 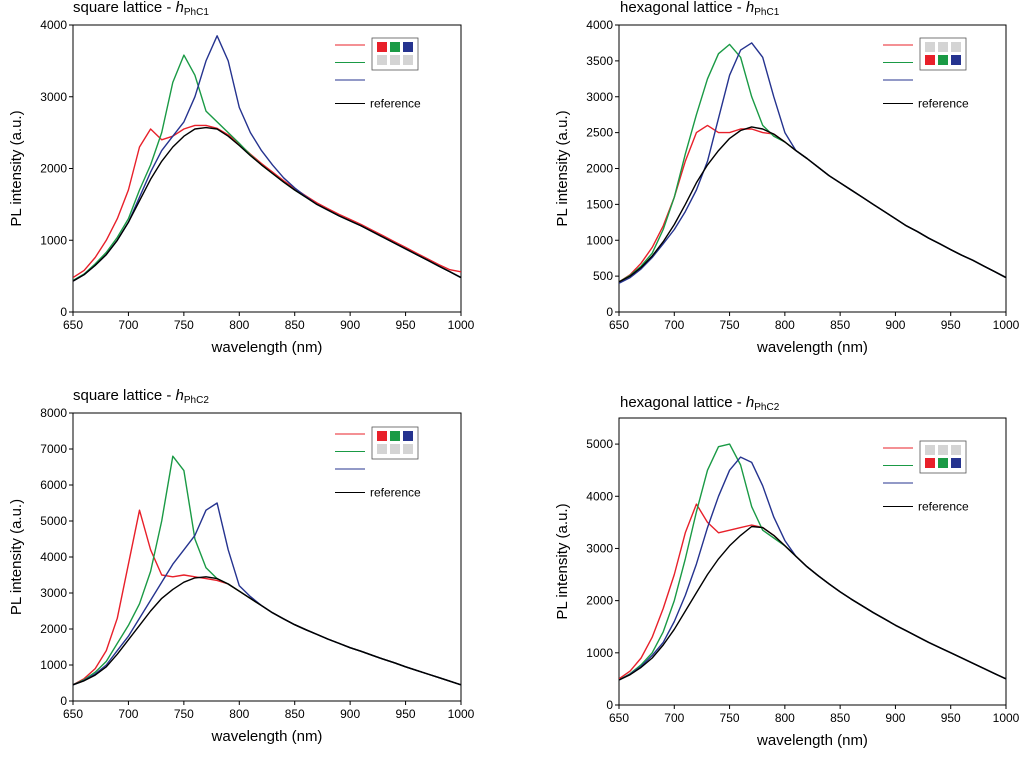 I want to click on y-tick-label: 3500, so click(x=599, y=61).